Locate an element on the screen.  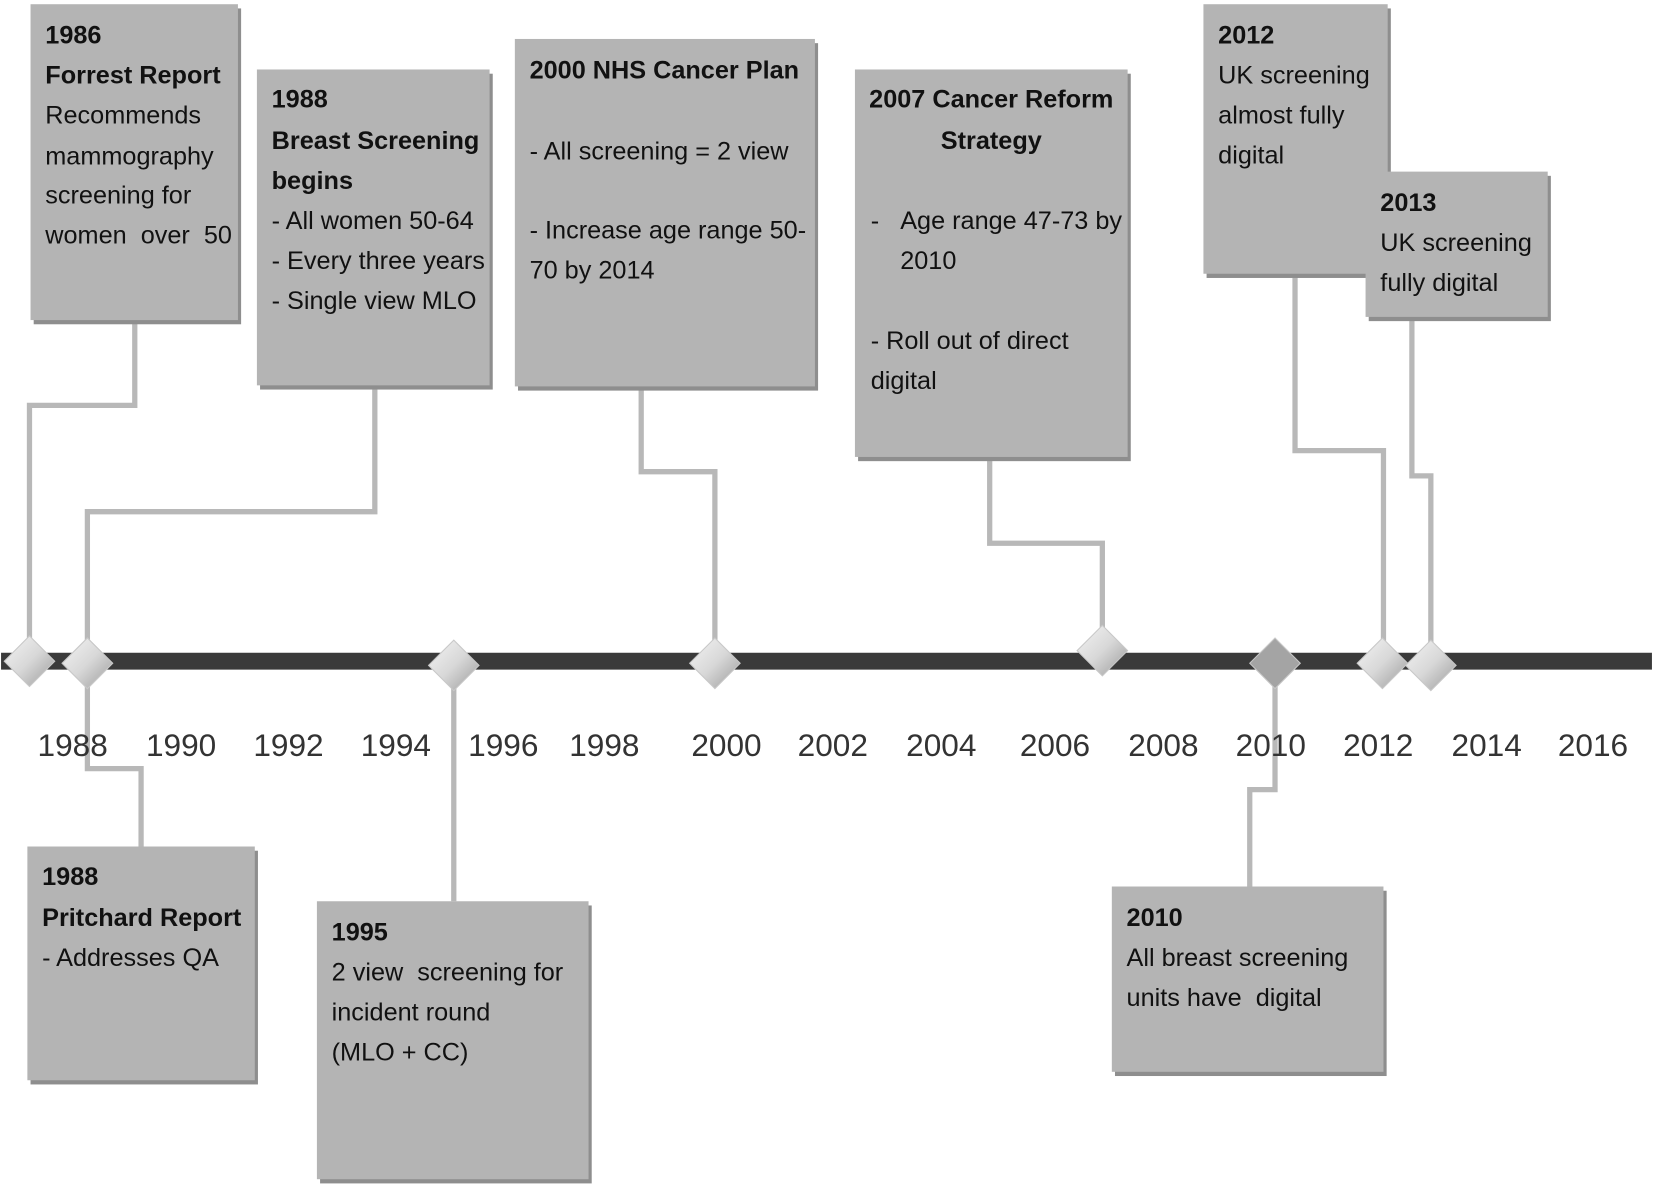
event-title: 2012 is located at coordinates (1246, 36).